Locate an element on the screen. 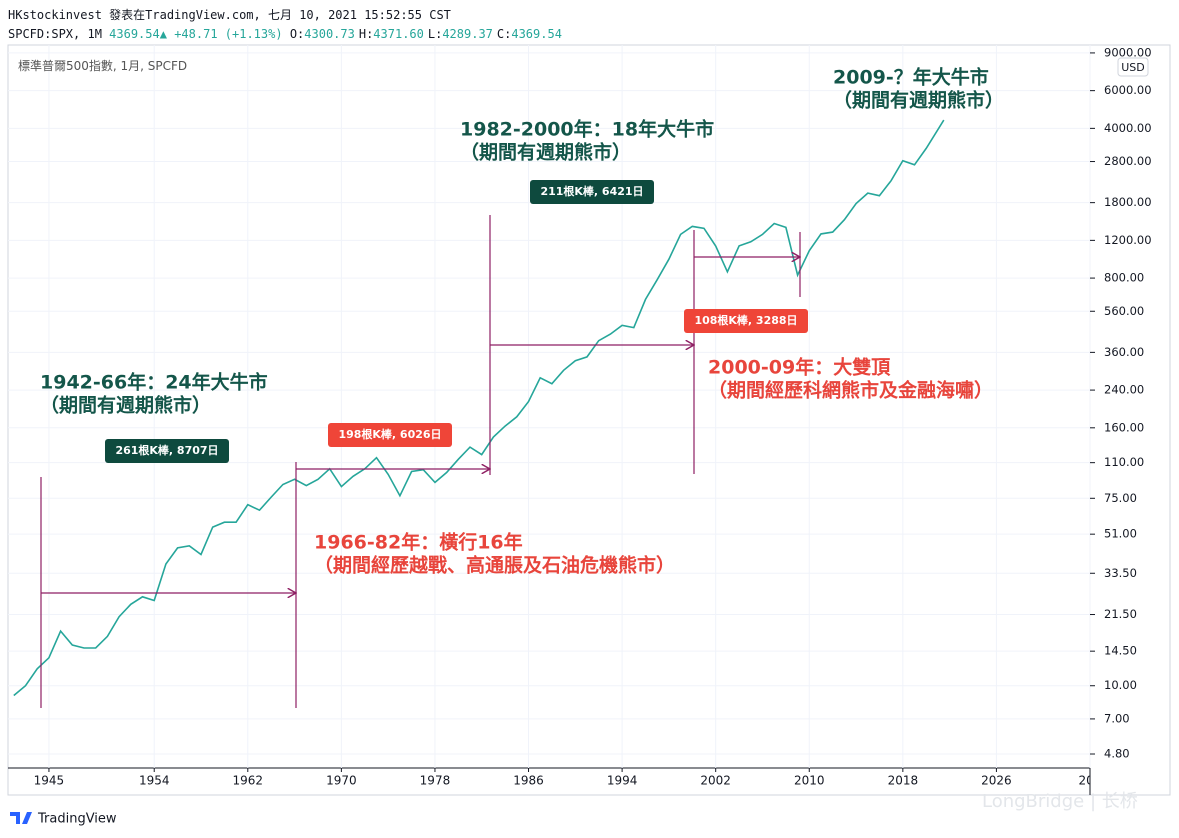 The width and height of the screenshot is (1179, 838). currency-box is located at coordinates (1133, 67).